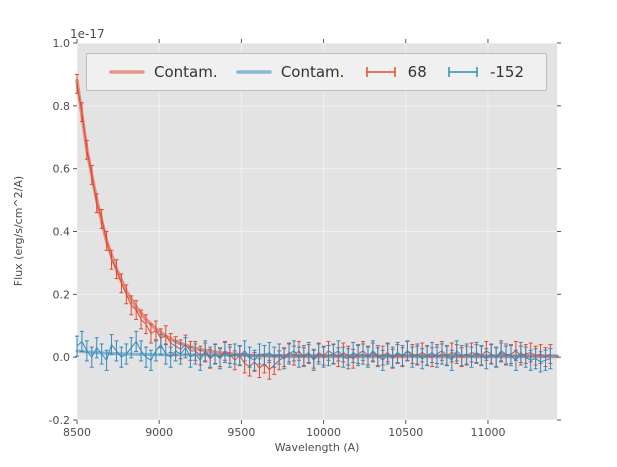  Describe the element at coordinates (62, 43) in the screenshot. I see `y-tick-label: 1.0` at that location.